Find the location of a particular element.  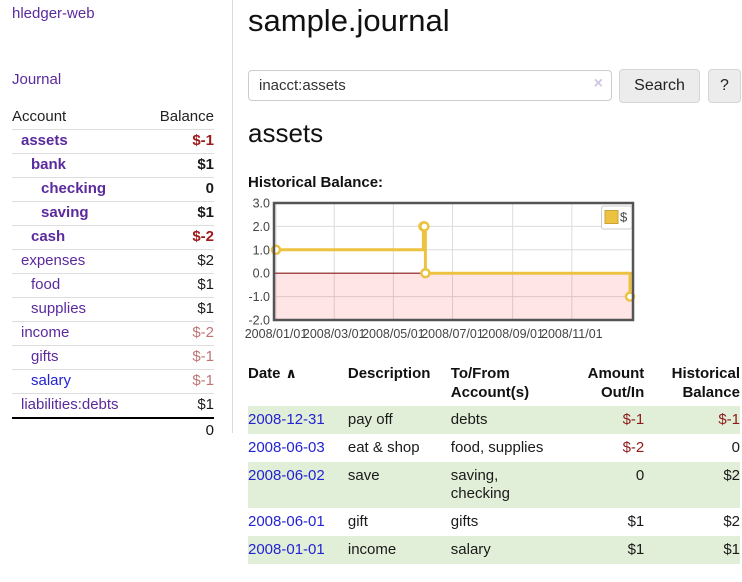

account-balance: $2 is located at coordinates (205, 260).